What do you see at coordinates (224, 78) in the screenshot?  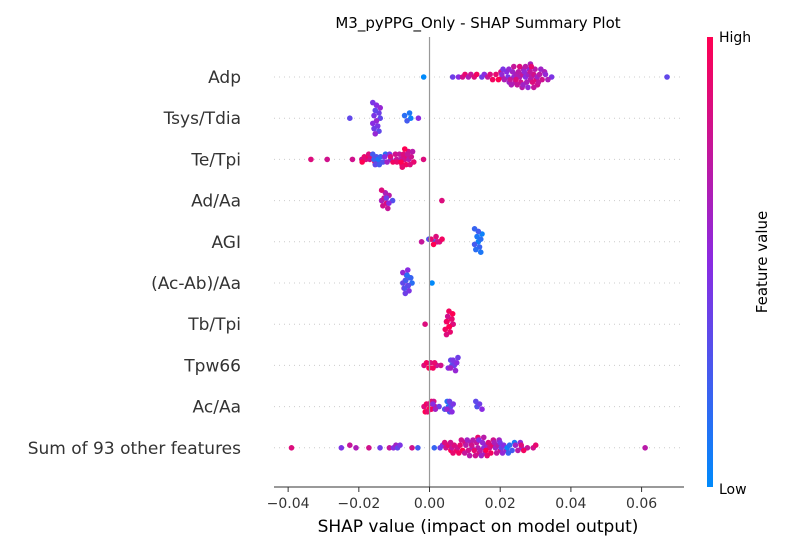 I see `feature-label: Adp` at bounding box center [224, 78].